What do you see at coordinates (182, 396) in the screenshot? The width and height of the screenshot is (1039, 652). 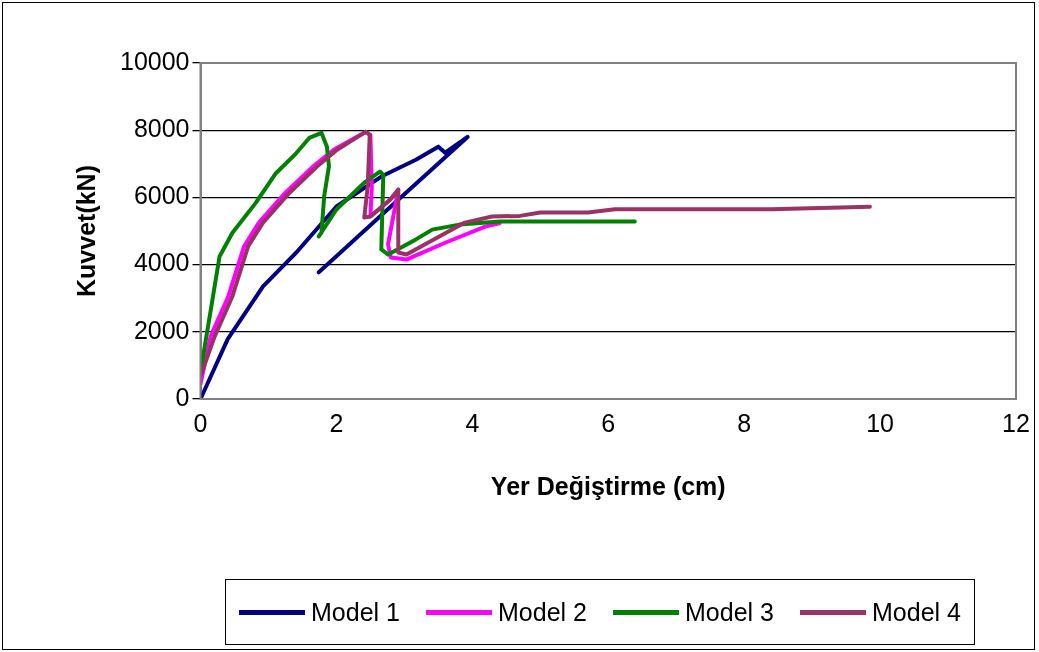 I see `y-tick-label: 0` at bounding box center [182, 396].